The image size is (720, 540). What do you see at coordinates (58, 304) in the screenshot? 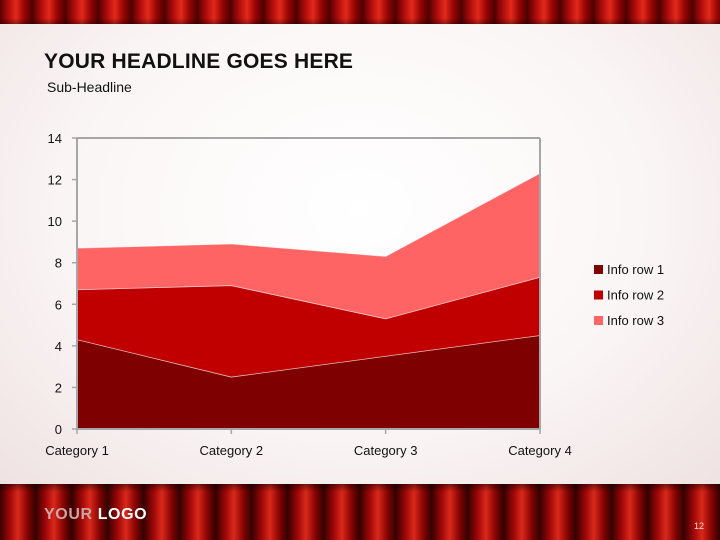
I see `y-tick-label: 6` at bounding box center [58, 304].